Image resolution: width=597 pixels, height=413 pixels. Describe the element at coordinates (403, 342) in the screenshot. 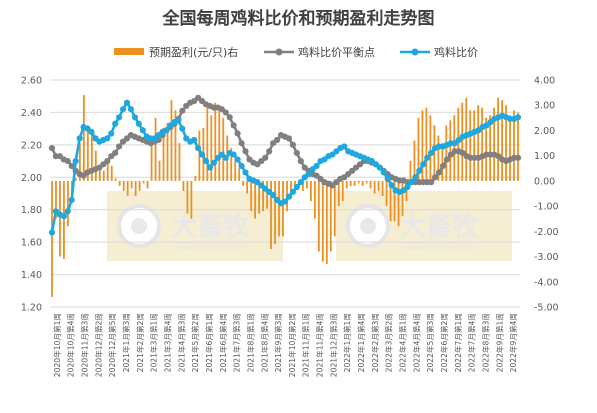

I see `x-tick-label: 2022年4月第1周` at that location.